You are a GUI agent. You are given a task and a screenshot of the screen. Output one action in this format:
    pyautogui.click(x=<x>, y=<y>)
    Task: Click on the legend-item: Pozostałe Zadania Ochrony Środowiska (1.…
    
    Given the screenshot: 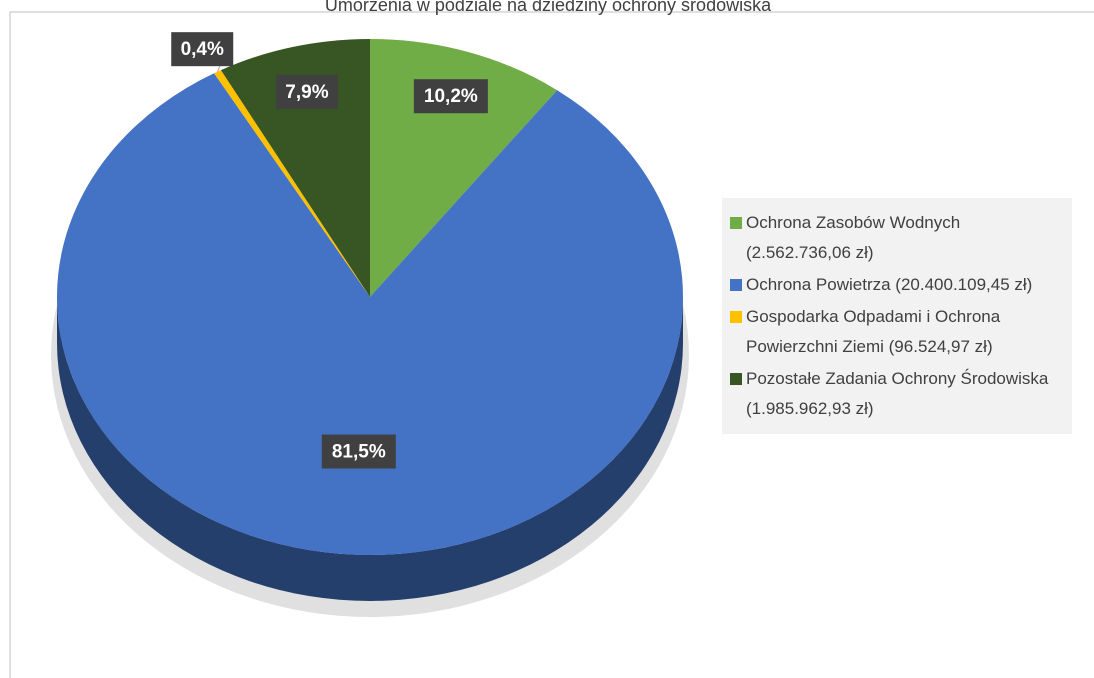 What is the action you would take?
    pyautogui.click(x=897, y=394)
    